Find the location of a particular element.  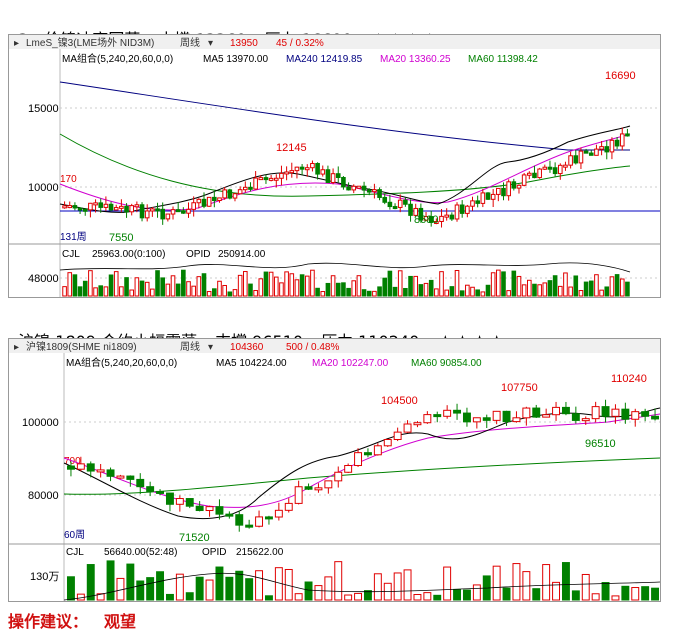

price-change: 45 / 0.32% is located at coordinates (300, 43).